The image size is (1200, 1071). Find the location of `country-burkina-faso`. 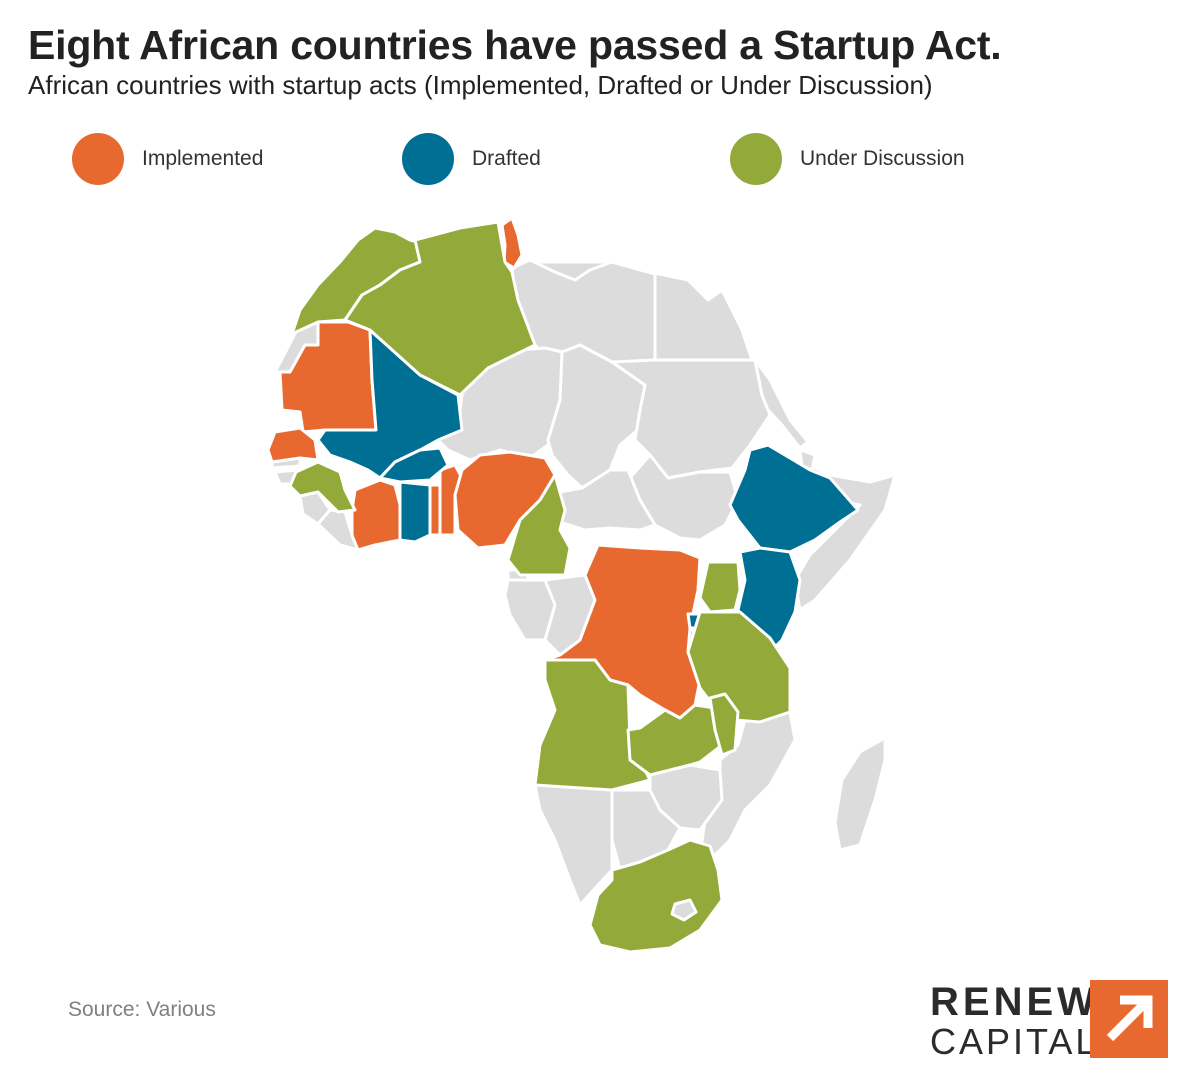

country-burkina-faso is located at coordinates (414, 465).